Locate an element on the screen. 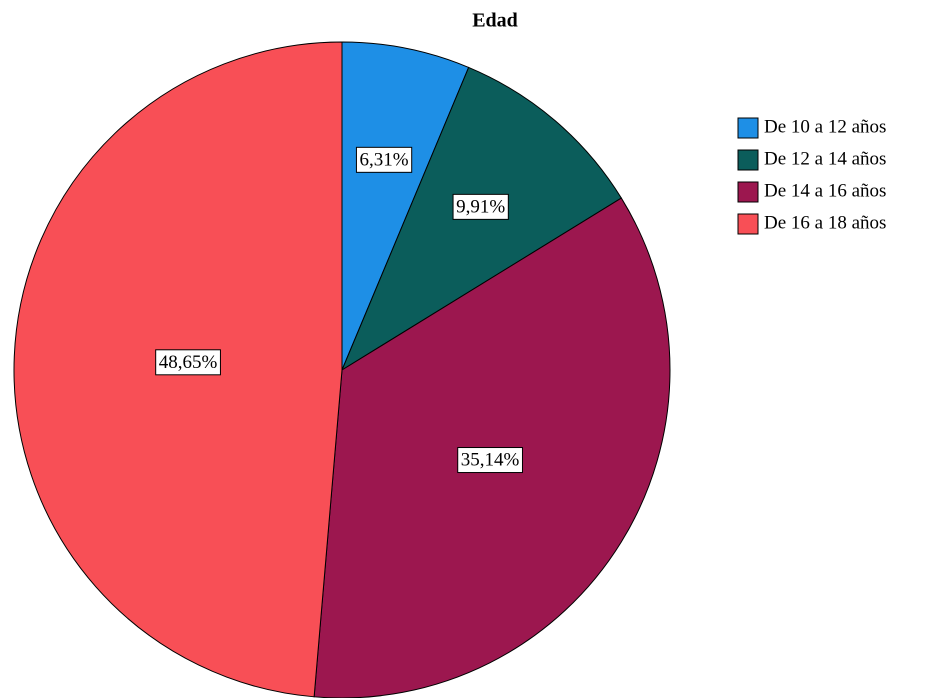 The height and width of the screenshot is (698, 944). data-label: 48,65% is located at coordinates (188, 362).